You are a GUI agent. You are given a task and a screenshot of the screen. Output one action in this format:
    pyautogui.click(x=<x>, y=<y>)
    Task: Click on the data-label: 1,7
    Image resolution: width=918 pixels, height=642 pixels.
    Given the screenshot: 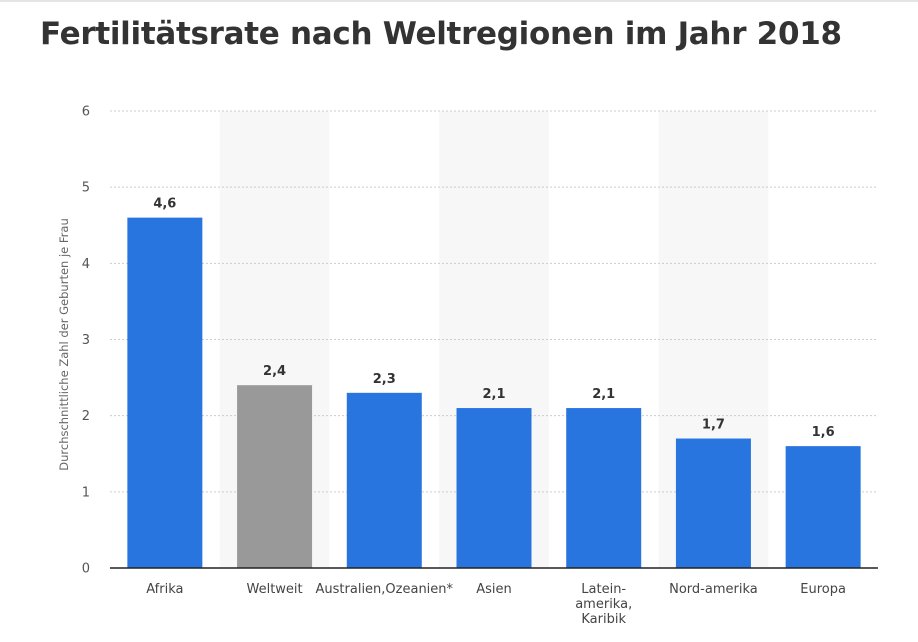 What is the action you would take?
    pyautogui.click(x=713, y=425)
    